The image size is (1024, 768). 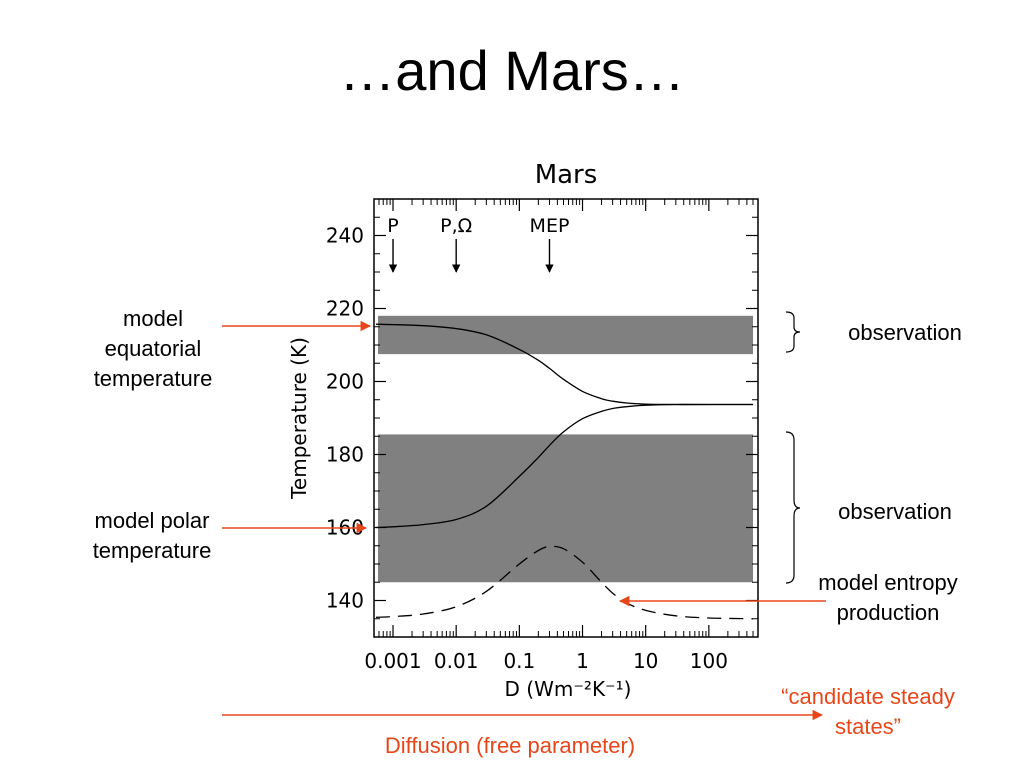 I want to click on observation-bottom-label: observation, so click(x=895, y=511).